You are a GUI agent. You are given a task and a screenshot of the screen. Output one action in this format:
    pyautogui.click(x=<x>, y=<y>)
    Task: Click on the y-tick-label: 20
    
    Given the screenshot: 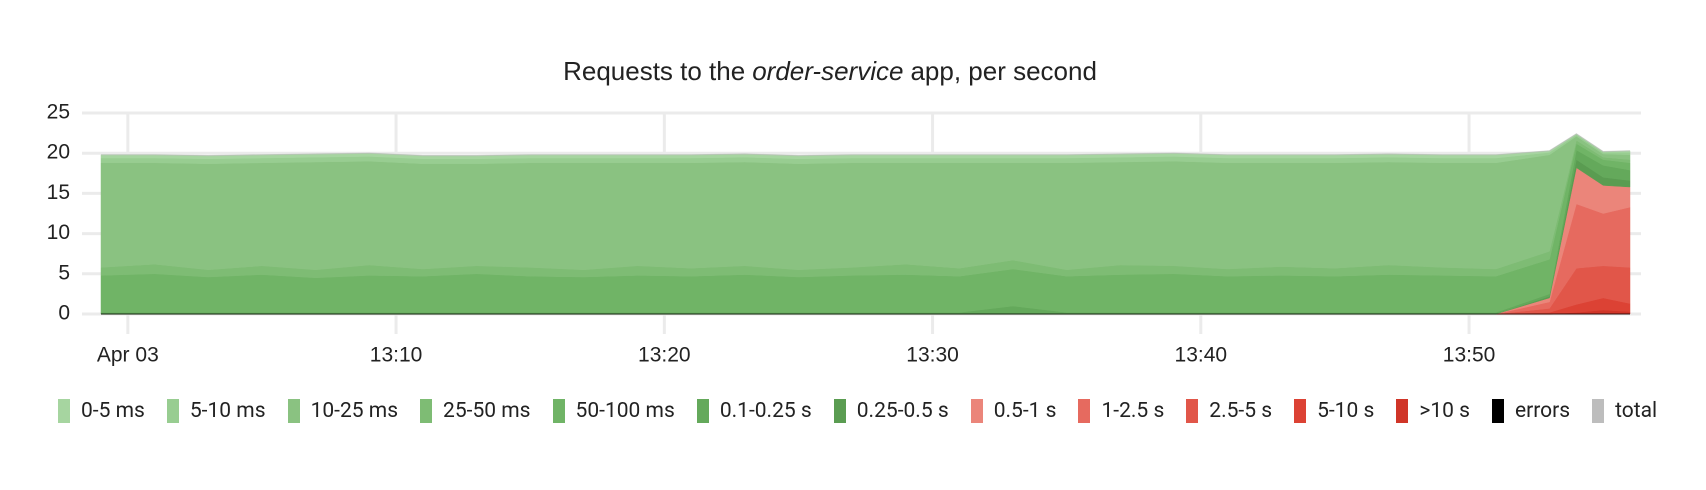 What is the action you would take?
    pyautogui.click(x=58, y=152)
    